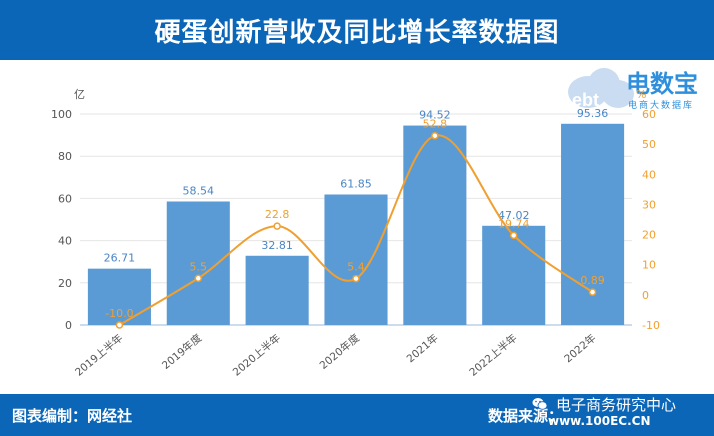 The width and height of the screenshot is (714, 436). Describe the element at coordinates (277, 214) in the screenshot. I see `line-value-label: 22.8` at that location.